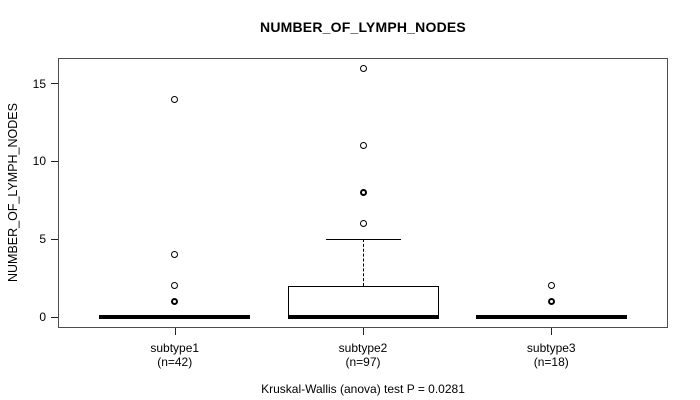  Describe the element at coordinates (551, 348) in the screenshot. I see `group-label: subtype3` at that location.